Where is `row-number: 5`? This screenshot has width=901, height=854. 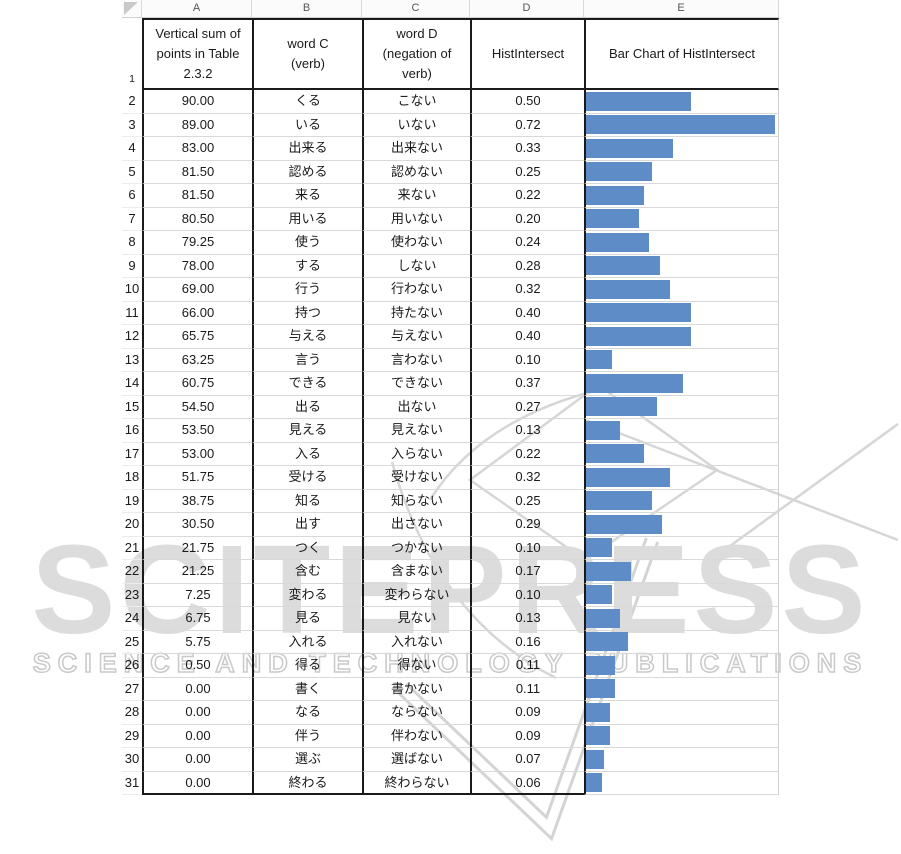 row-number: 5 is located at coordinates (132, 172).